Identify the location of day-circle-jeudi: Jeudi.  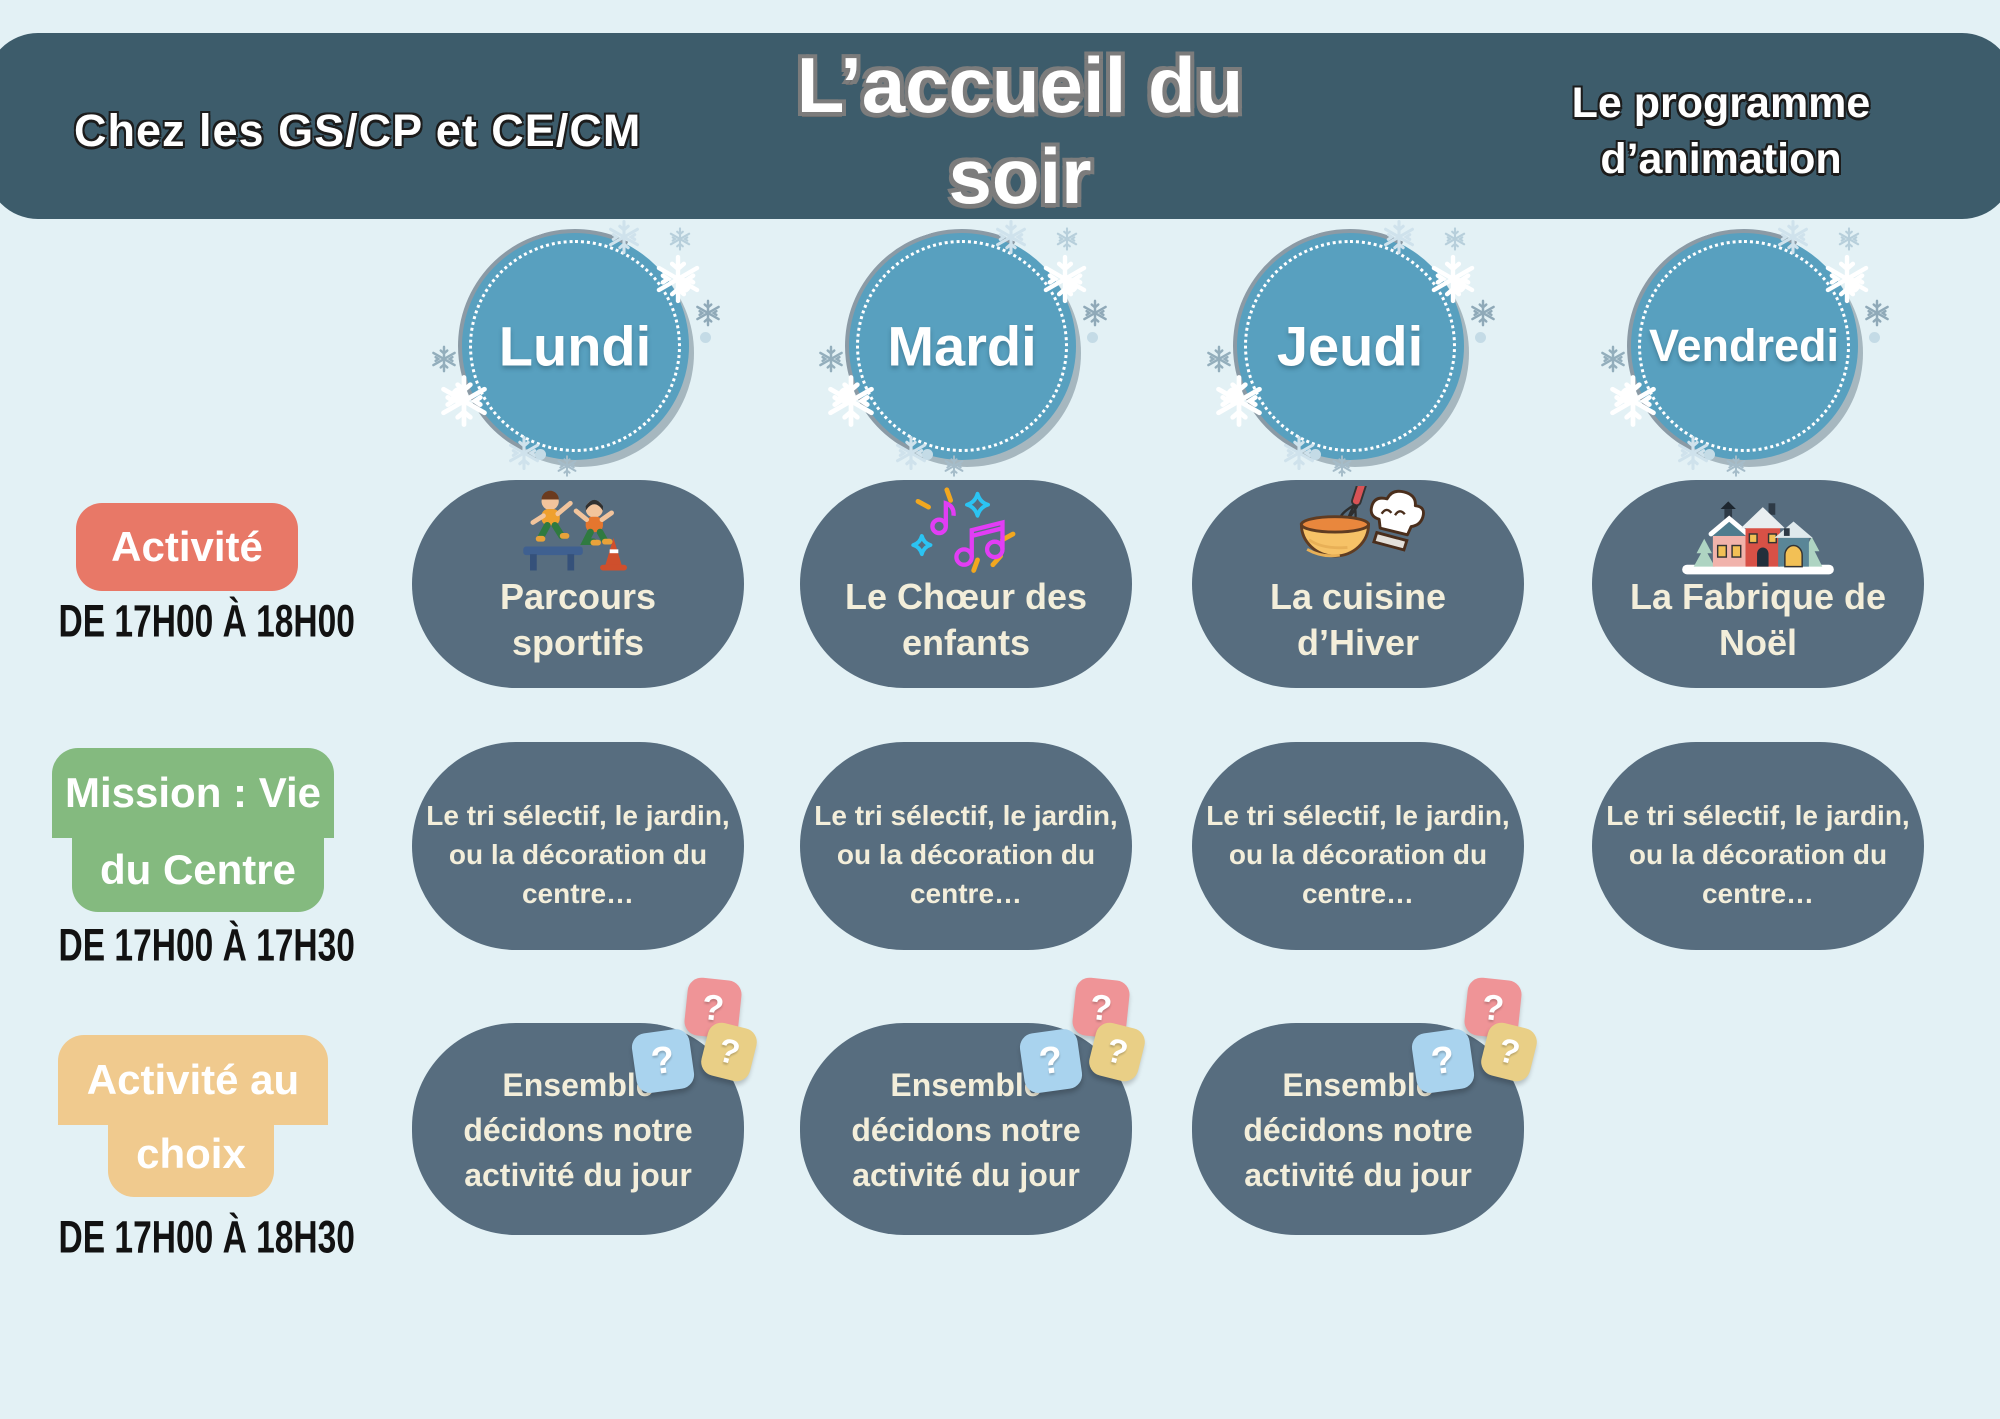
(1351, 348).